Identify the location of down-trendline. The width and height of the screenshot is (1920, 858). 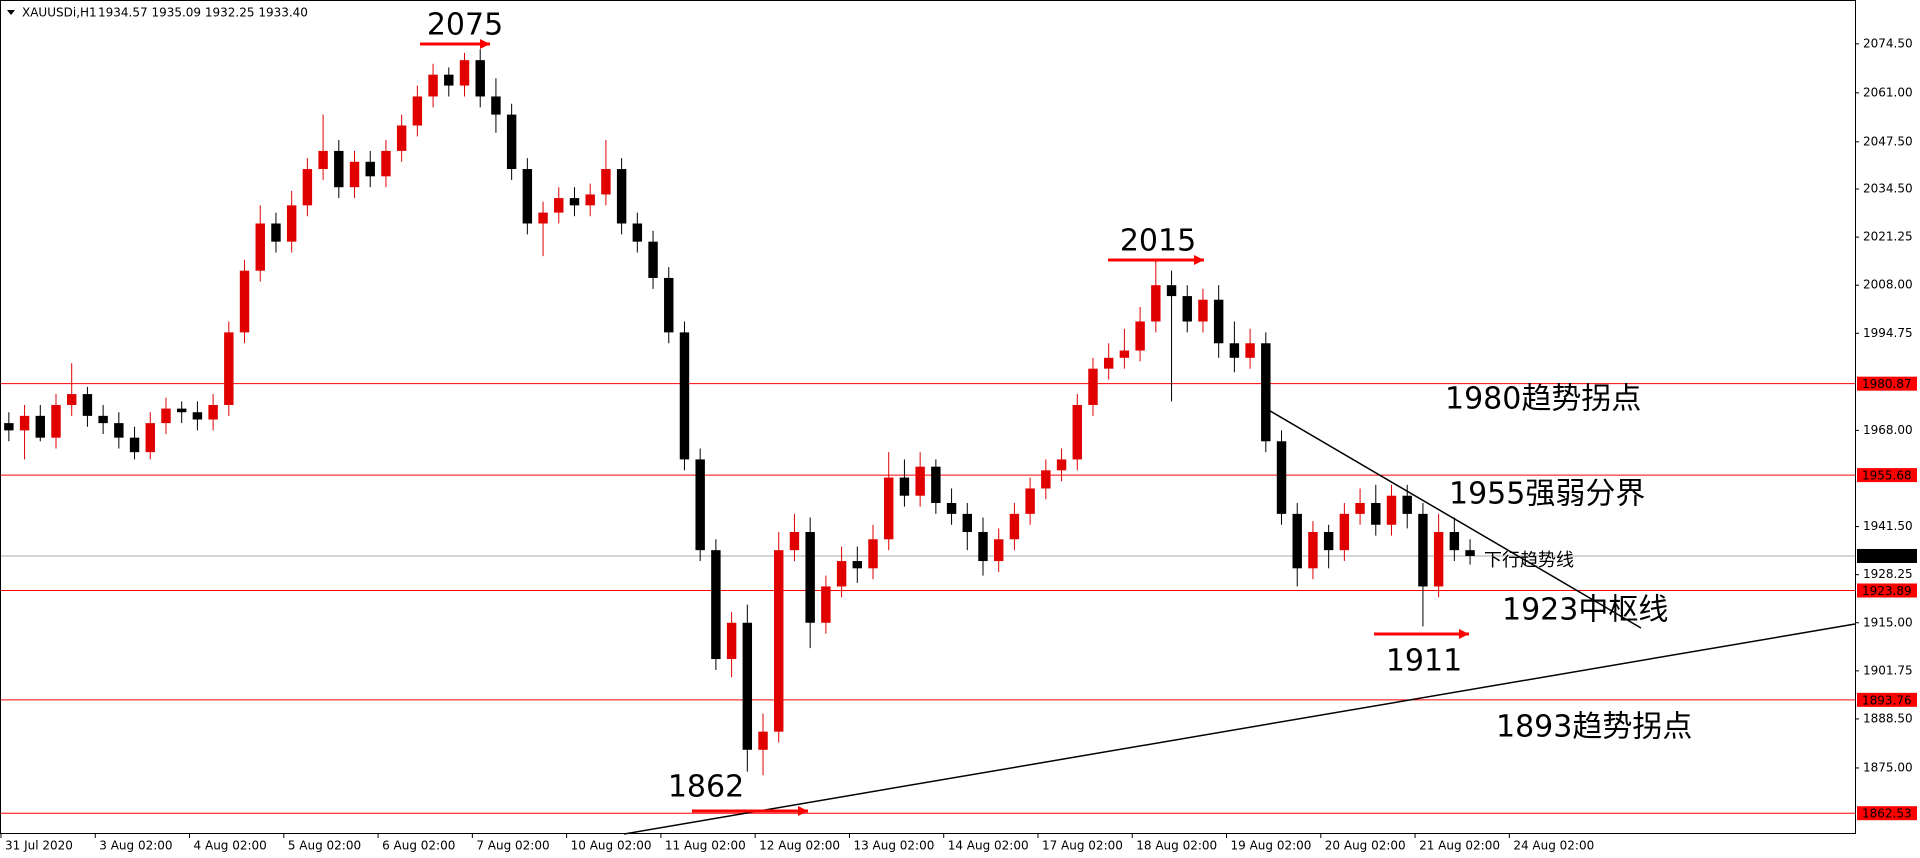
(1453, 518).